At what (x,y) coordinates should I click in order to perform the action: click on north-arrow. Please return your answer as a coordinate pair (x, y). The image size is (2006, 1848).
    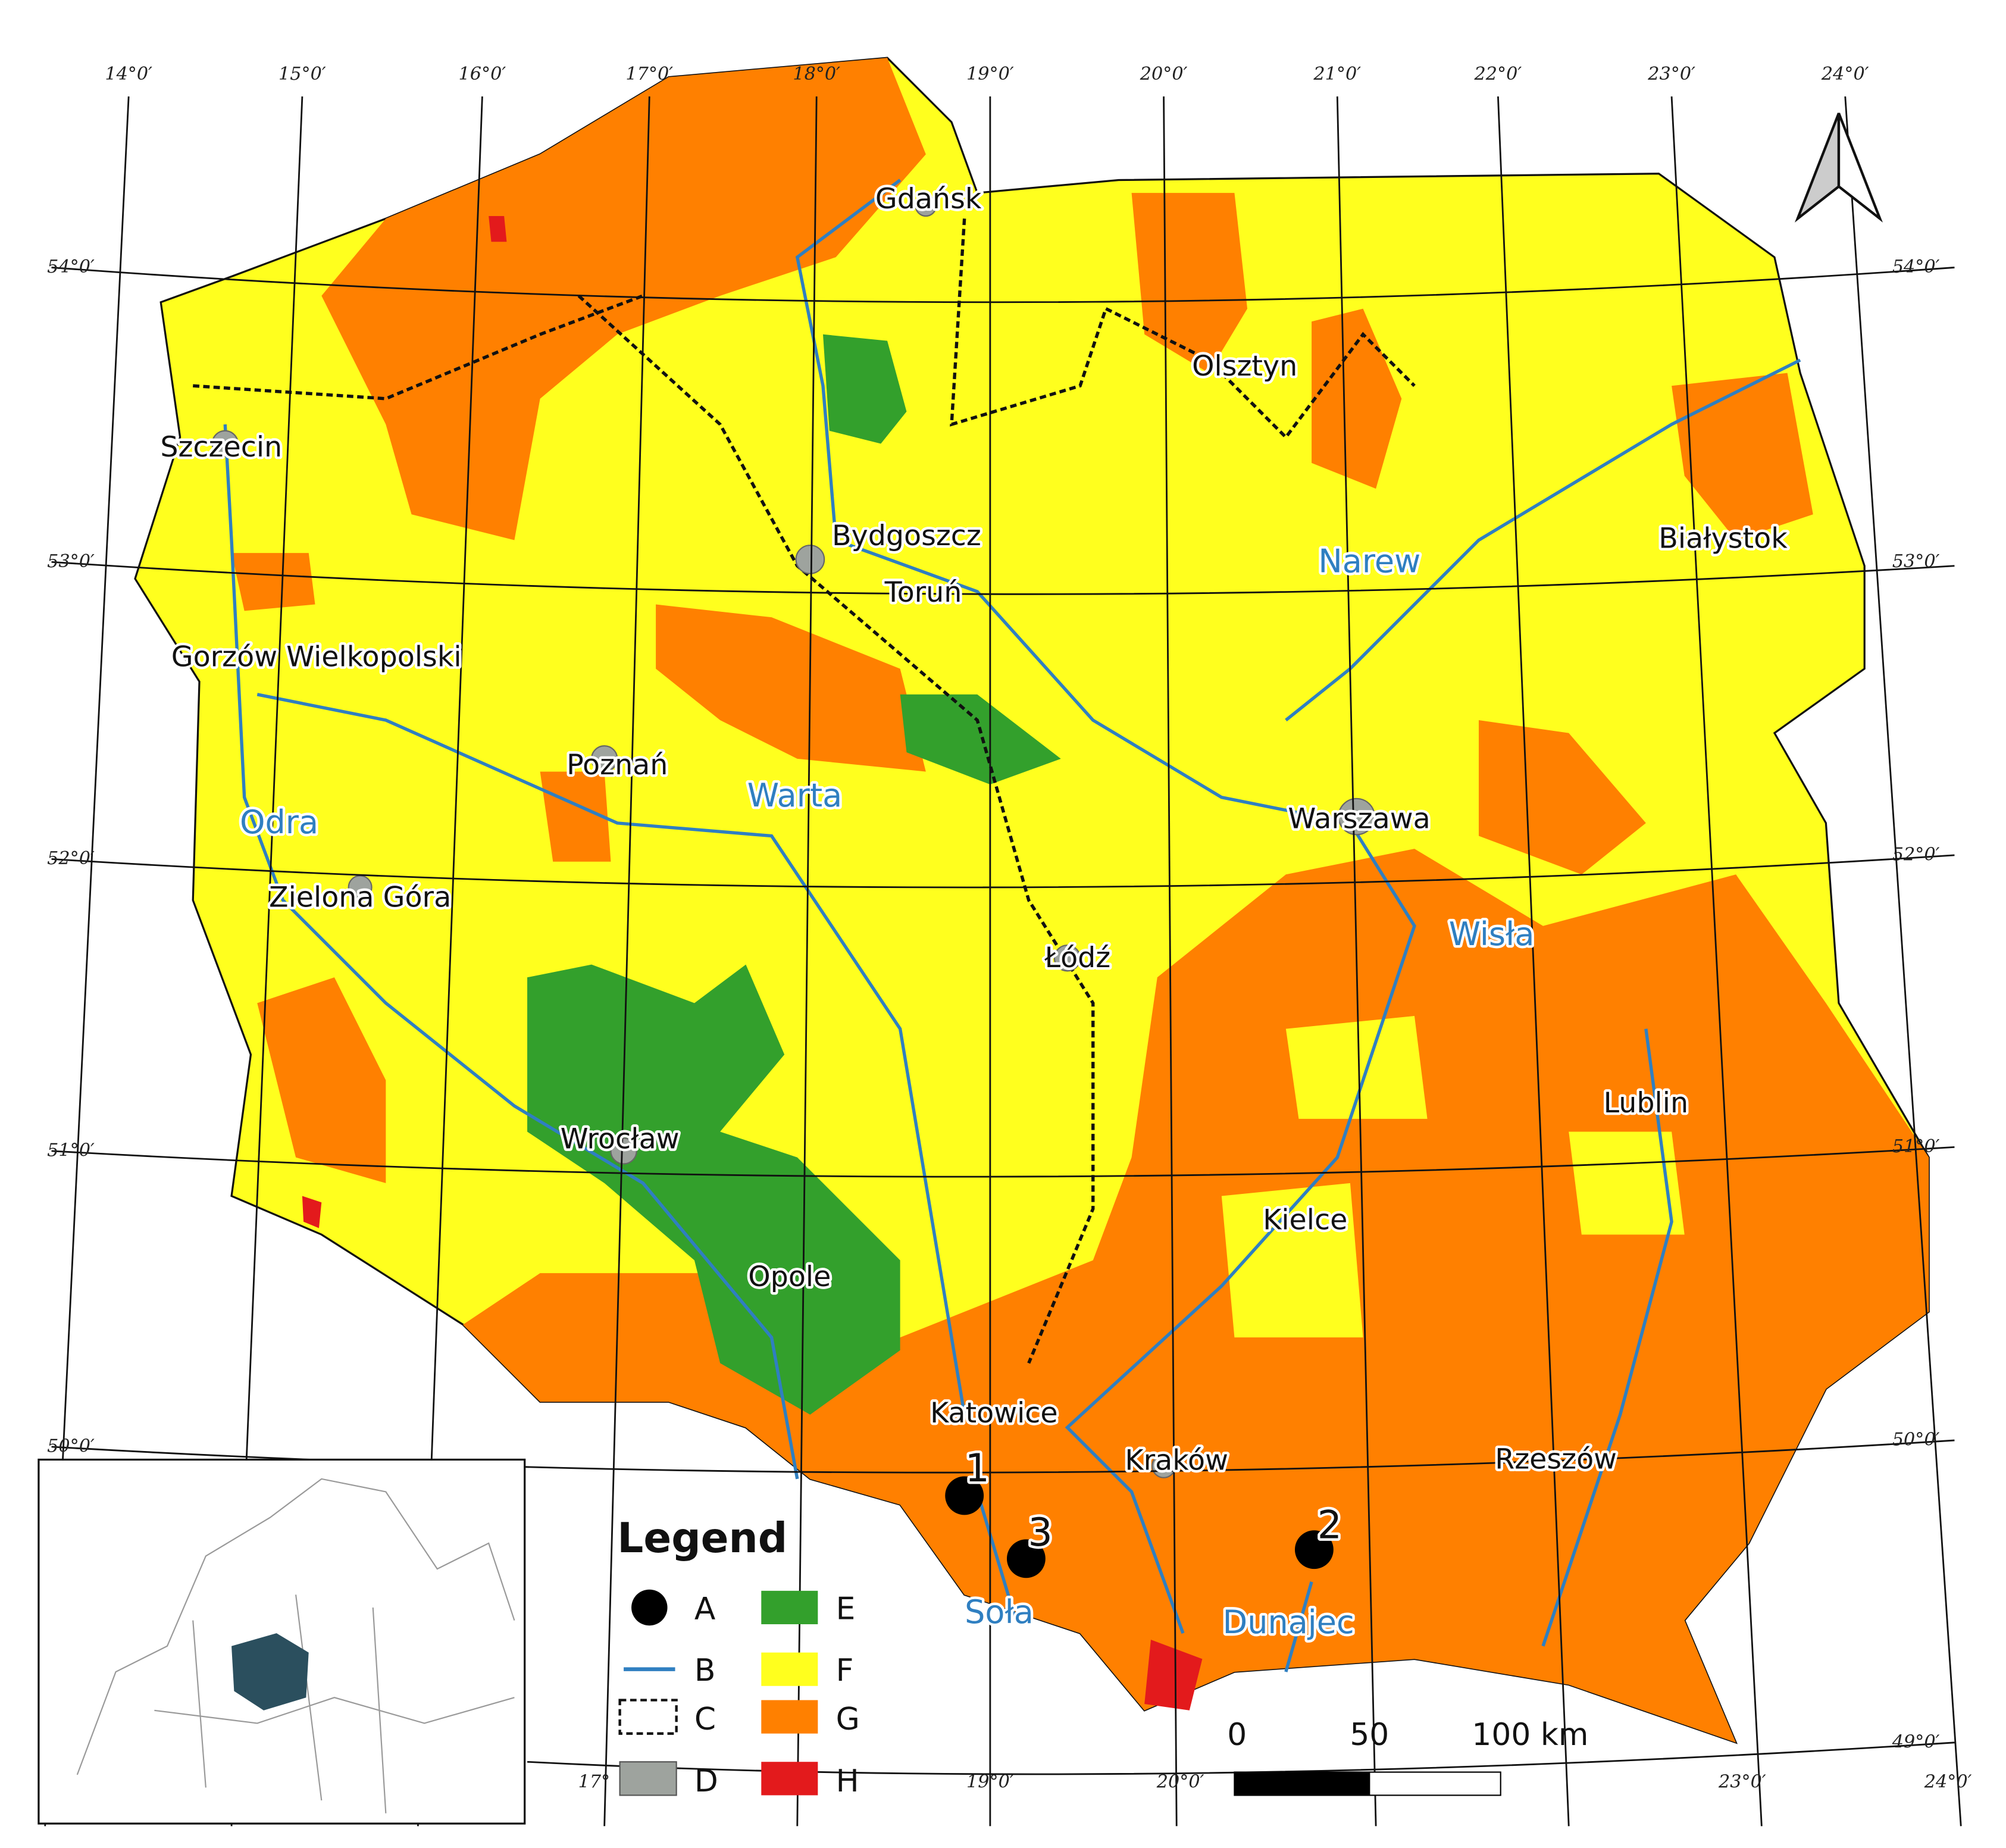
    Looking at the image, I should click on (1839, 167).